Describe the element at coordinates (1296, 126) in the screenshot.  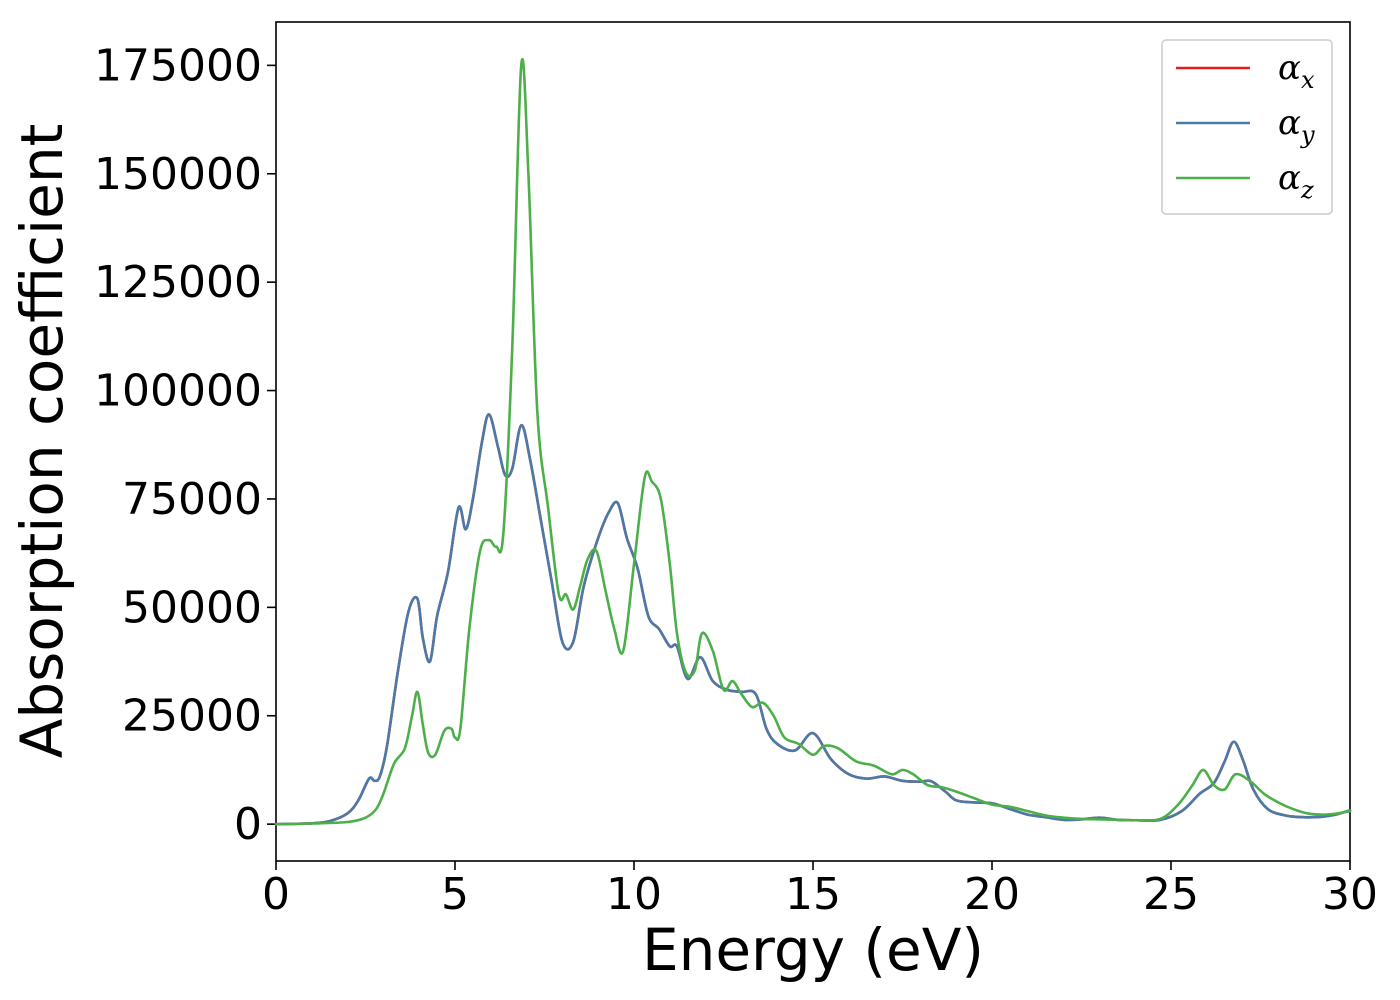
I see `legend-label-y: αy` at that location.